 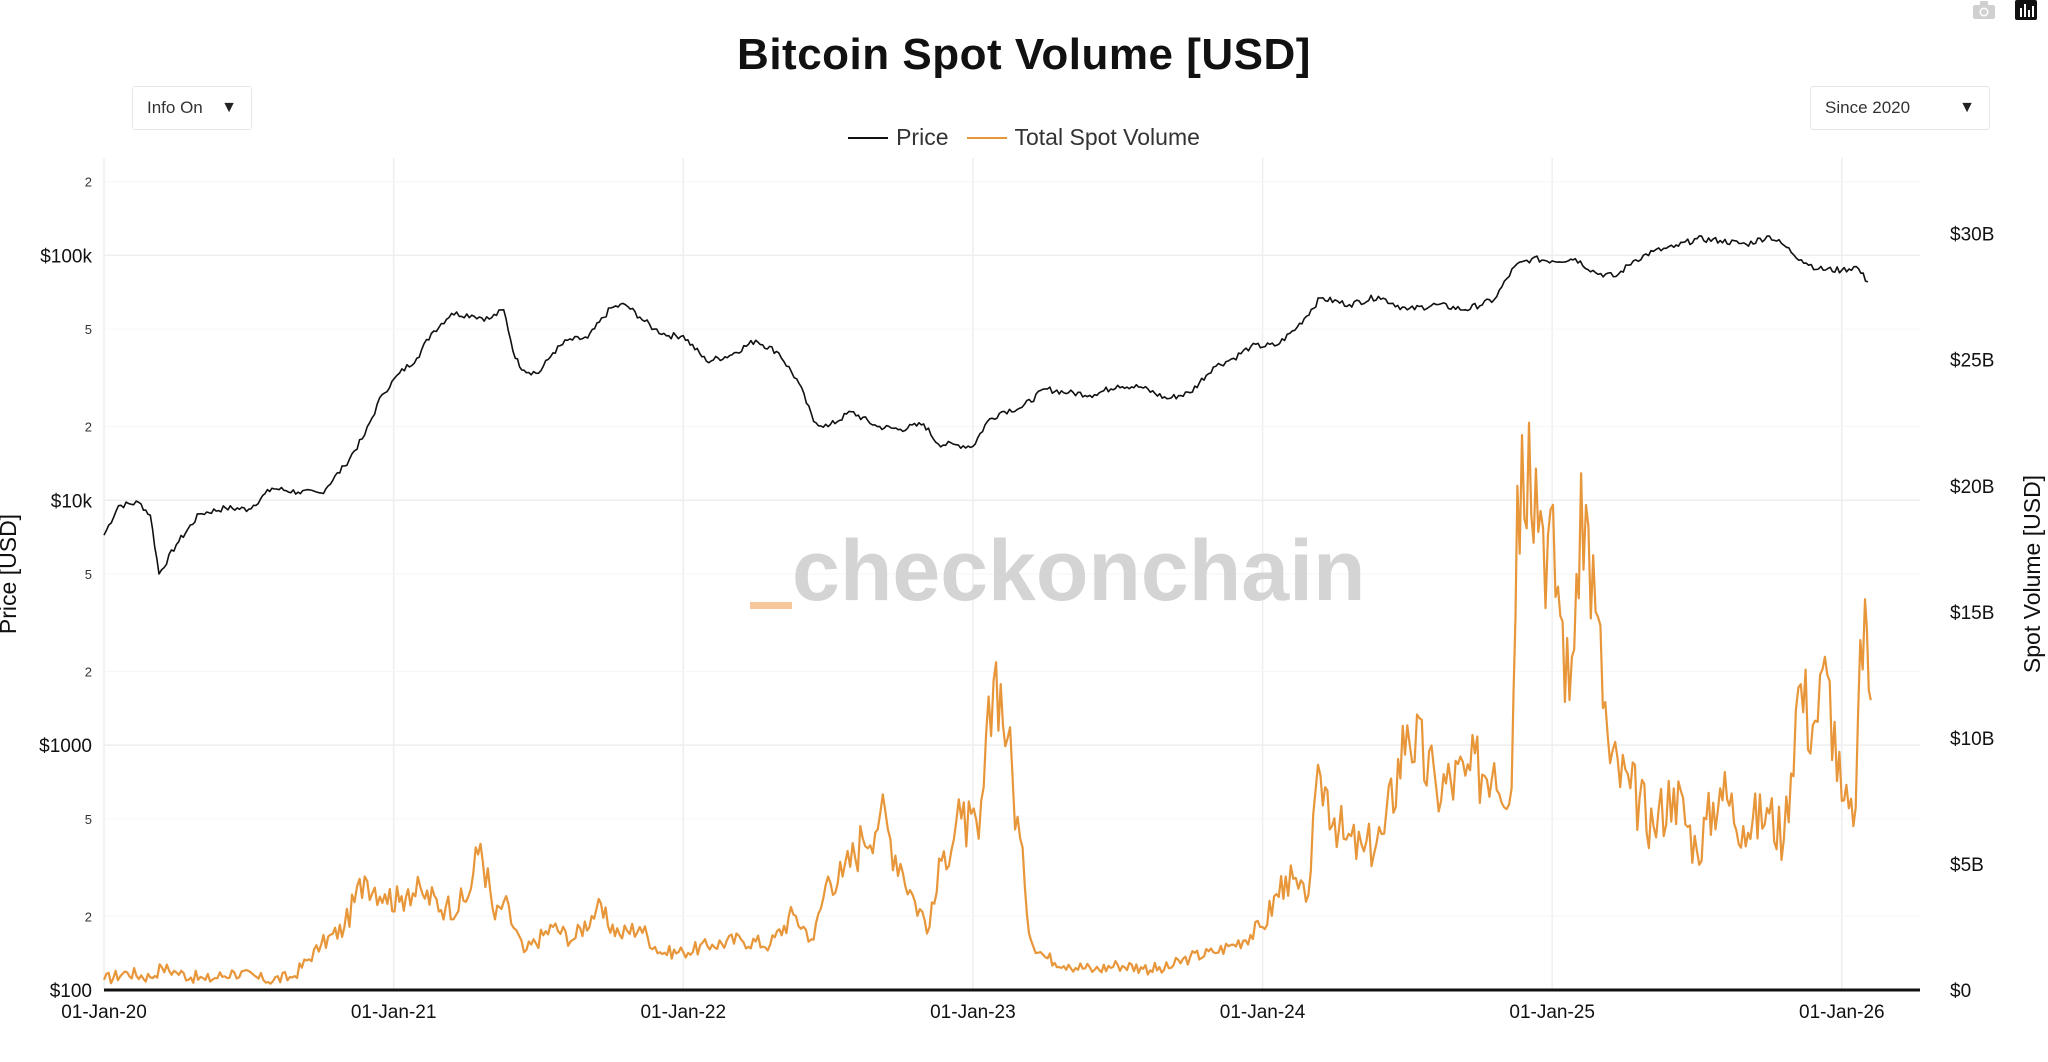 I want to click on y-tick-label-left: $1000, so click(x=65, y=746).